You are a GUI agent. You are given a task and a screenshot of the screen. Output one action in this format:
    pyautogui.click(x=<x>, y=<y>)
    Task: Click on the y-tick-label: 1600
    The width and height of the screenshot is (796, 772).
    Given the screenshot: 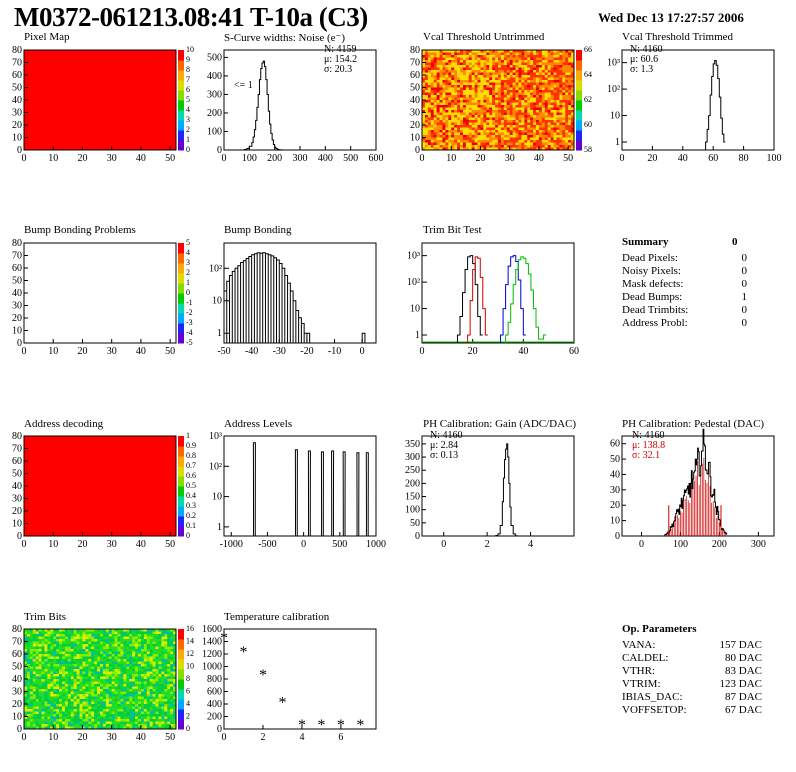 What is the action you would take?
    pyautogui.click(x=212, y=629)
    